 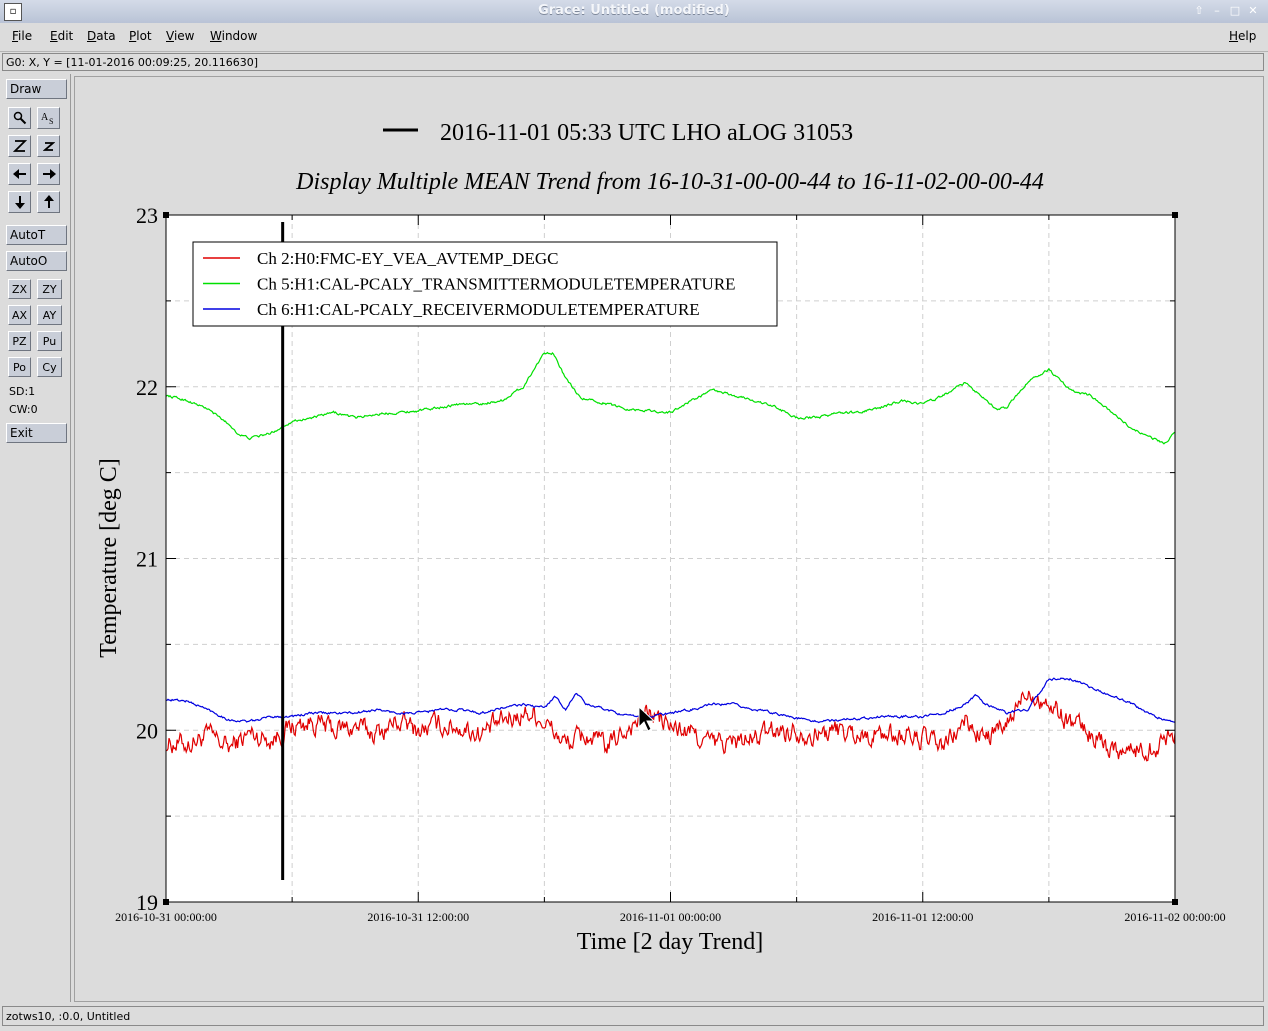 I want to click on window-title: Grace: Untitled (modified), so click(x=634, y=10).